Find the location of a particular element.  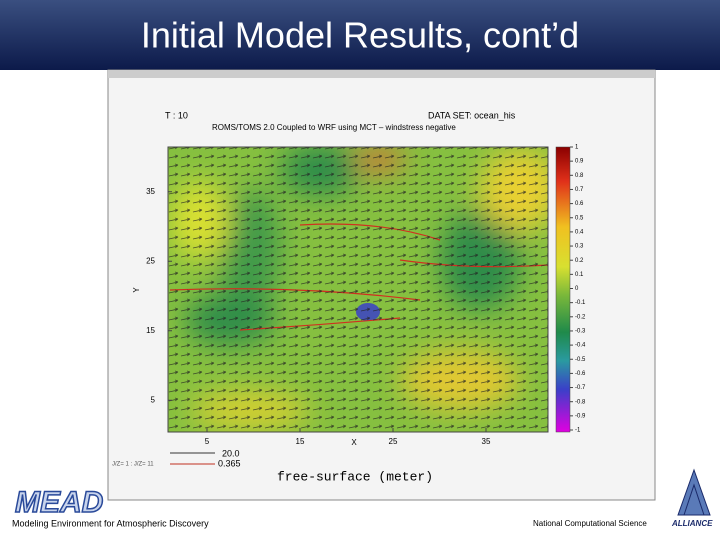

colorbar-tick-label: 0.1 is located at coordinates (579, 275).